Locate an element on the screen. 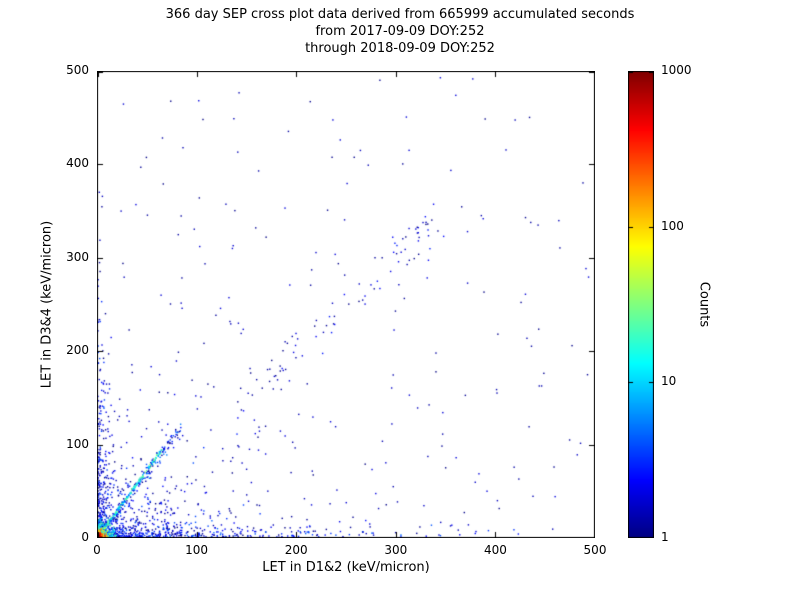 The width and height of the screenshot is (800, 600). chart-title-line-2: from 2017-09-09 DOY:252 is located at coordinates (400, 31).